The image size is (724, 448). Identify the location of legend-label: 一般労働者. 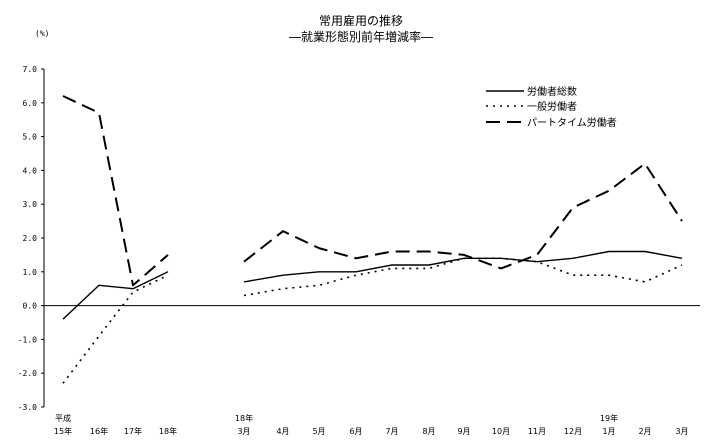
(552, 106).